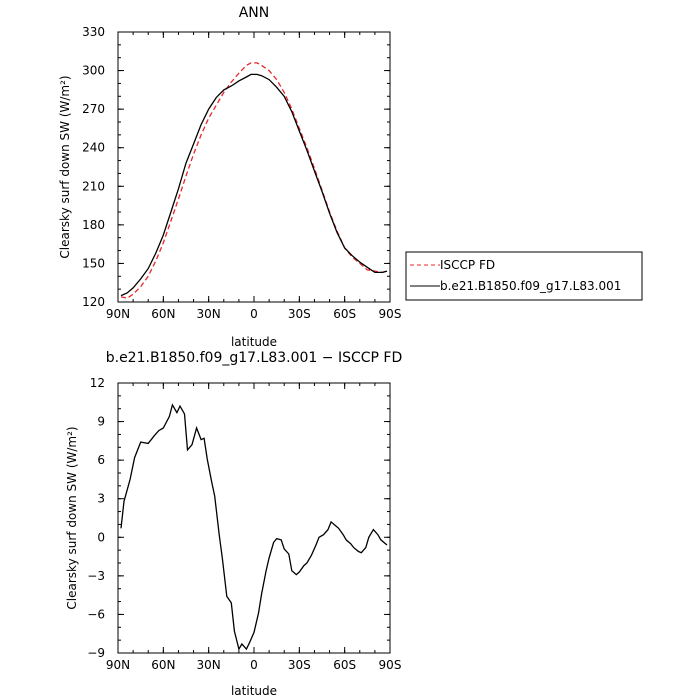 This screenshot has width=700, height=700. What do you see at coordinates (96, 614) in the screenshot?
I see `bottom-y-tick-label: −6` at bounding box center [96, 614].